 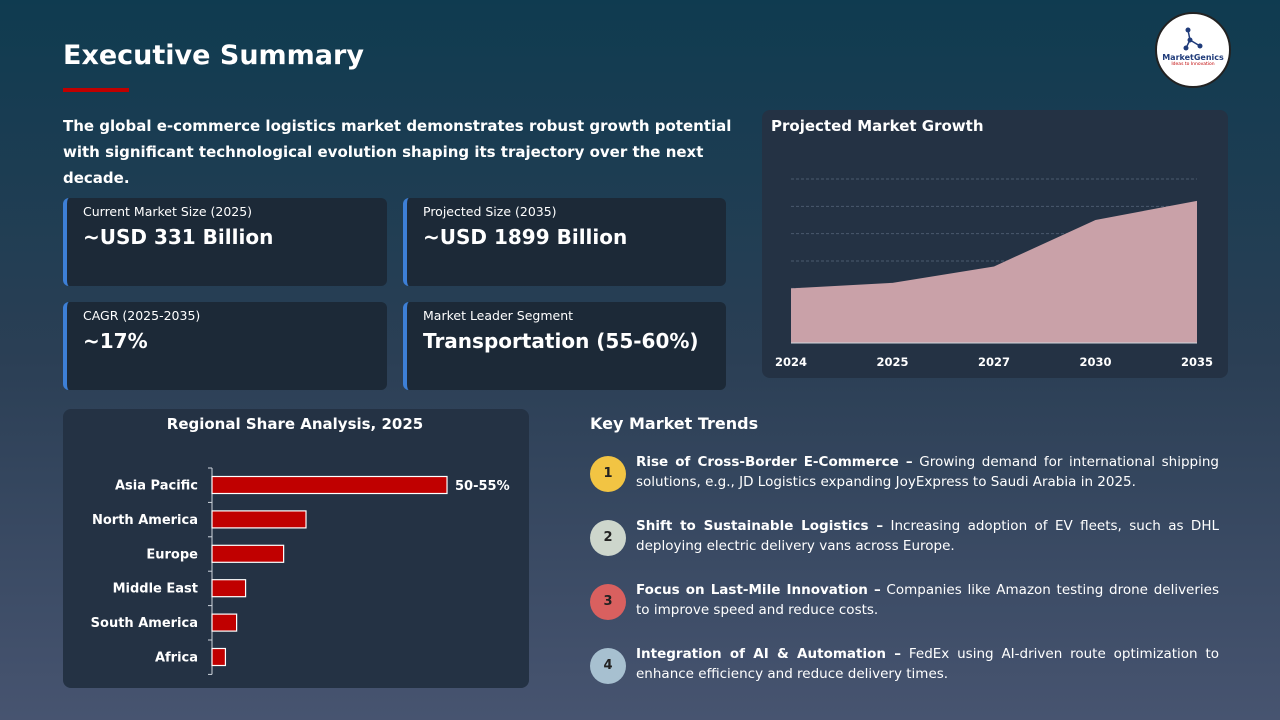 I want to click on stat-value: ~17%, so click(x=115, y=341).